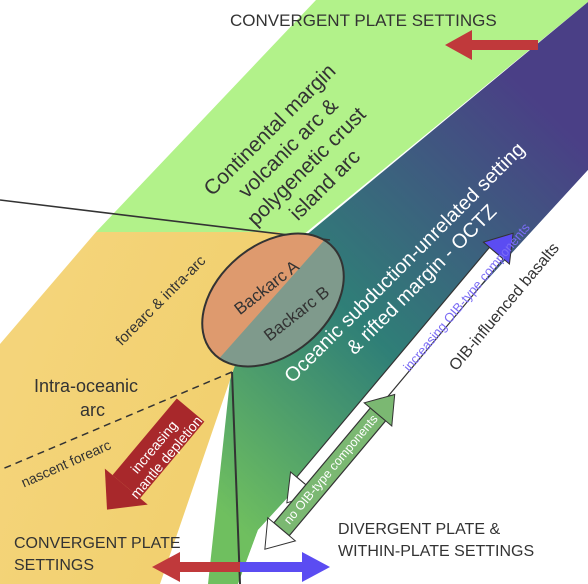 Image resolution: width=588 pixels, height=584 pixels. I want to click on top-left-red-arrow, so click(491, 45).